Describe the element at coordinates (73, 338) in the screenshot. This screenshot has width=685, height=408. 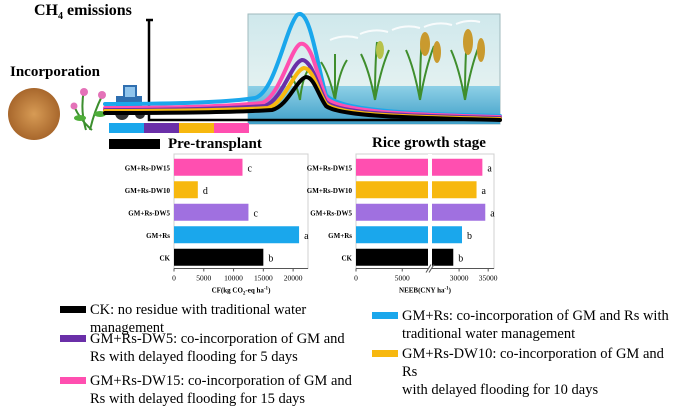
I see `legend-swatch-gm-rs-dw5` at that location.